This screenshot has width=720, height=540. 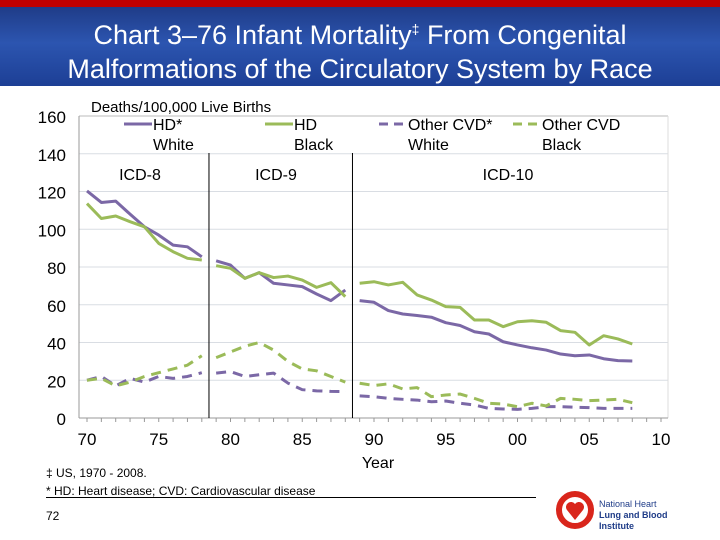 What do you see at coordinates (53, 516) in the screenshot?
I see `page-number: 72` at bounding box center [53, 516].